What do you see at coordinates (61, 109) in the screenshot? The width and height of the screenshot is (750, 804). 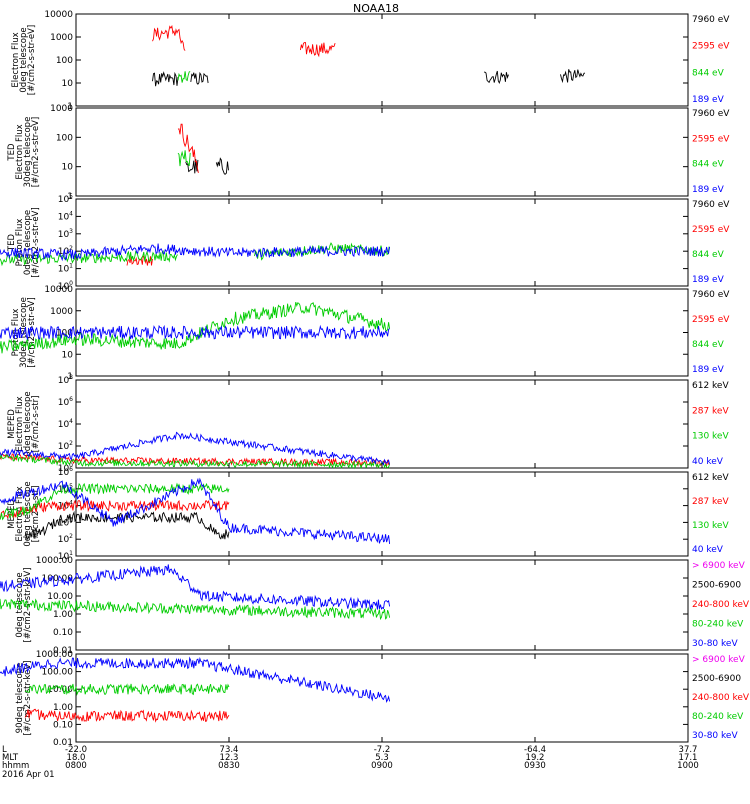 I see `y-tick-label: 1000` at bounding box center [61, 109].